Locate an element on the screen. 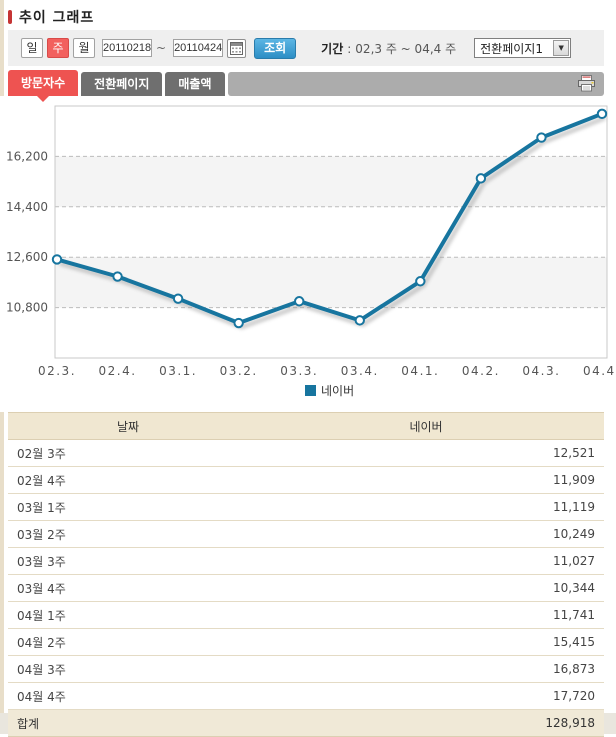 Image resolution: width=616 pixels, height=737 pixels. date-cell: 04월 4주 is located at coordinates (128, 696).